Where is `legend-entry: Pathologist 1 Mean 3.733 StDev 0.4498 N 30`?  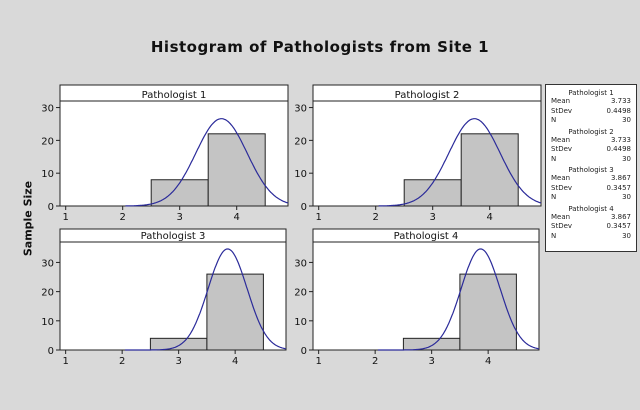 legend-entry: Pathologist 1 Mean 3.733 StDev 0.4498 N 30 is located at coordinates (591, 107).